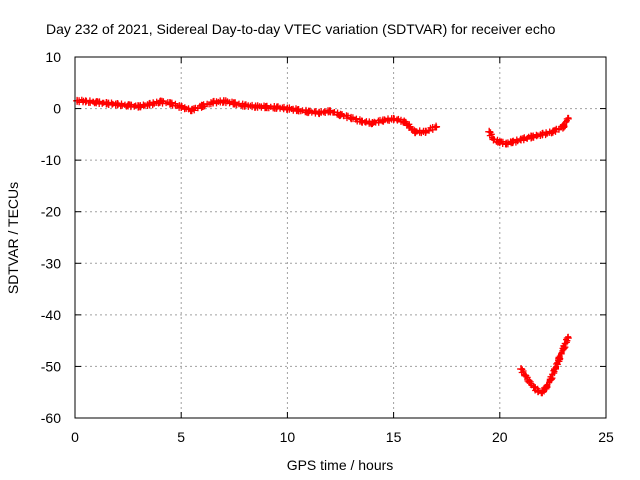 This screenshot has height=480, width=640. Describe the element at coordinates (13, 238) in the screenshot. I see `y-axis-label: SDTVAR / TECUs` at that location.